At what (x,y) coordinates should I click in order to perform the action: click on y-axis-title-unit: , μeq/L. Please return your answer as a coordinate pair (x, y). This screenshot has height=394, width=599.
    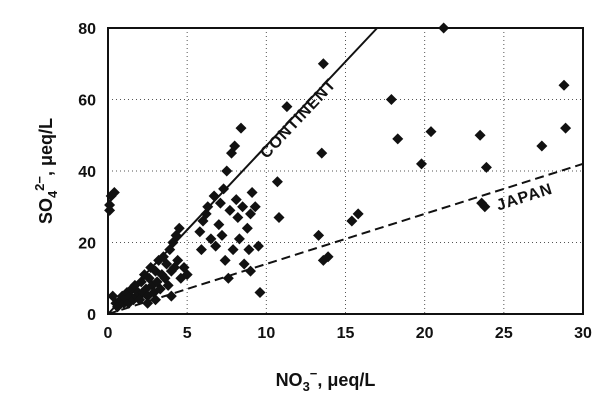
    Looking at the image, I should click on (46, 147).